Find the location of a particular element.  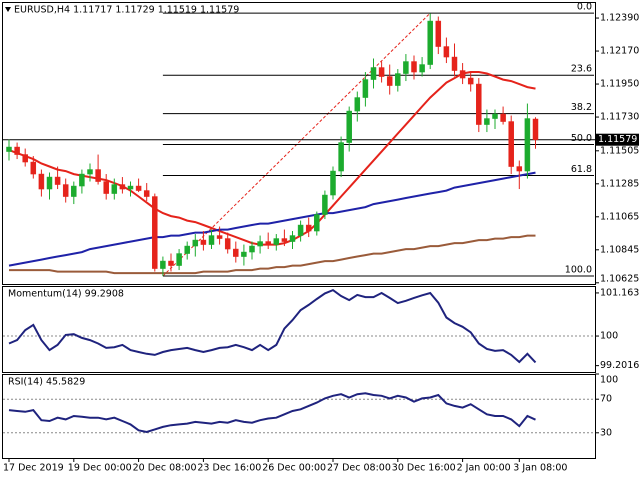

y-tick-label: 1.11285 is located at coordinates (619, 183).